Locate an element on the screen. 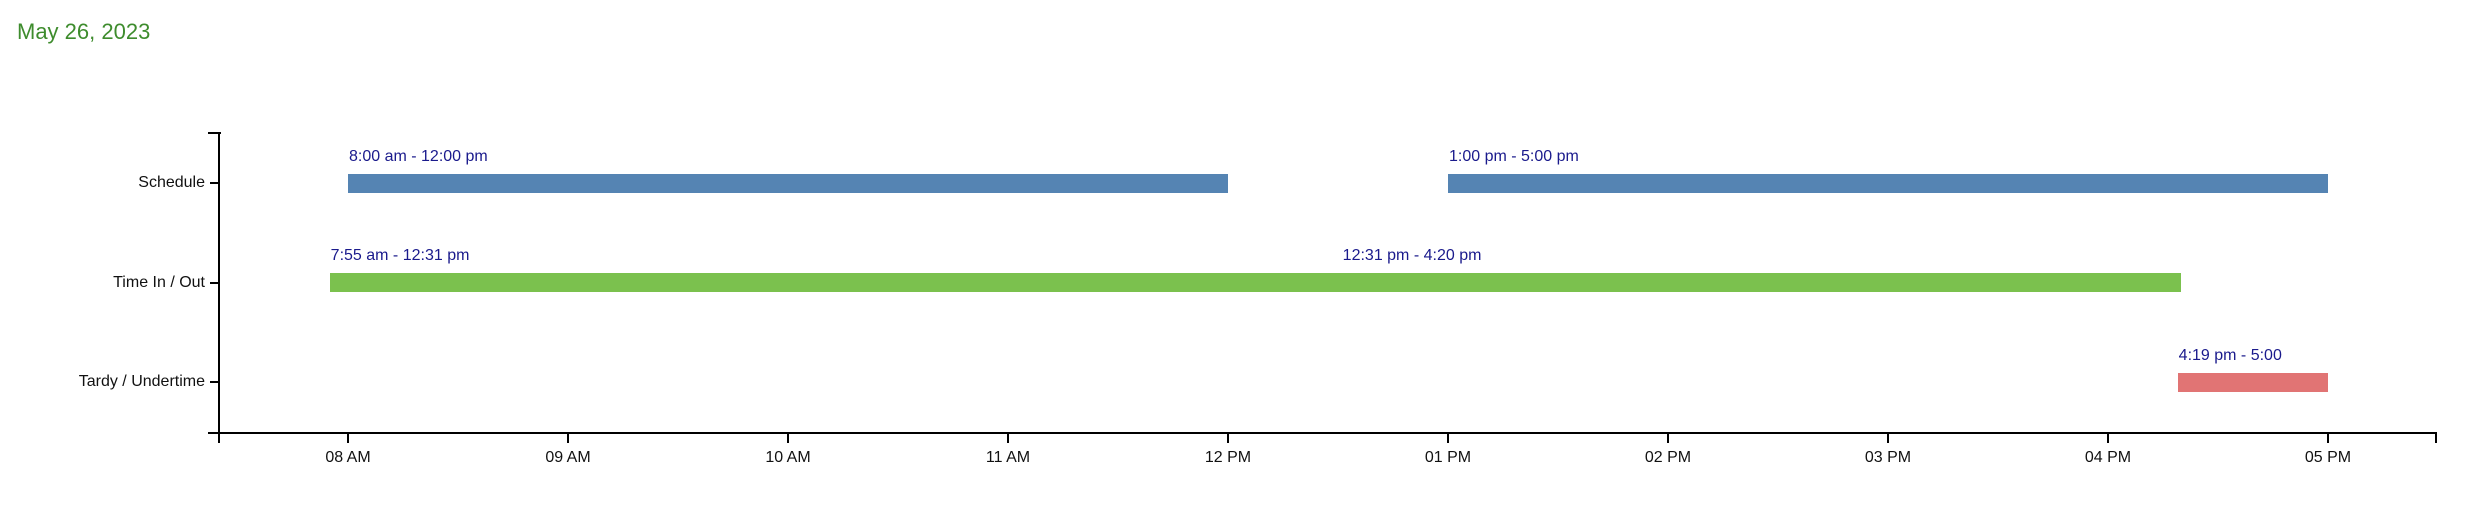 The image size is (2466, 528). x-axis-tick-label-08-am: 08 AM is located at coordinates (348, 457).